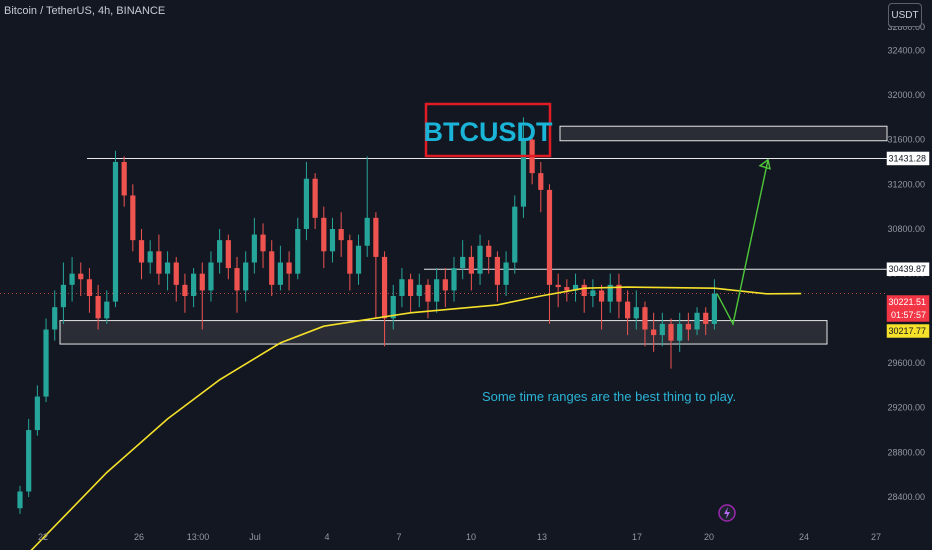  Describe the element at coordinates (906, 184) in the screenshot. I see `y-tick-label: 31200.00` at that location.